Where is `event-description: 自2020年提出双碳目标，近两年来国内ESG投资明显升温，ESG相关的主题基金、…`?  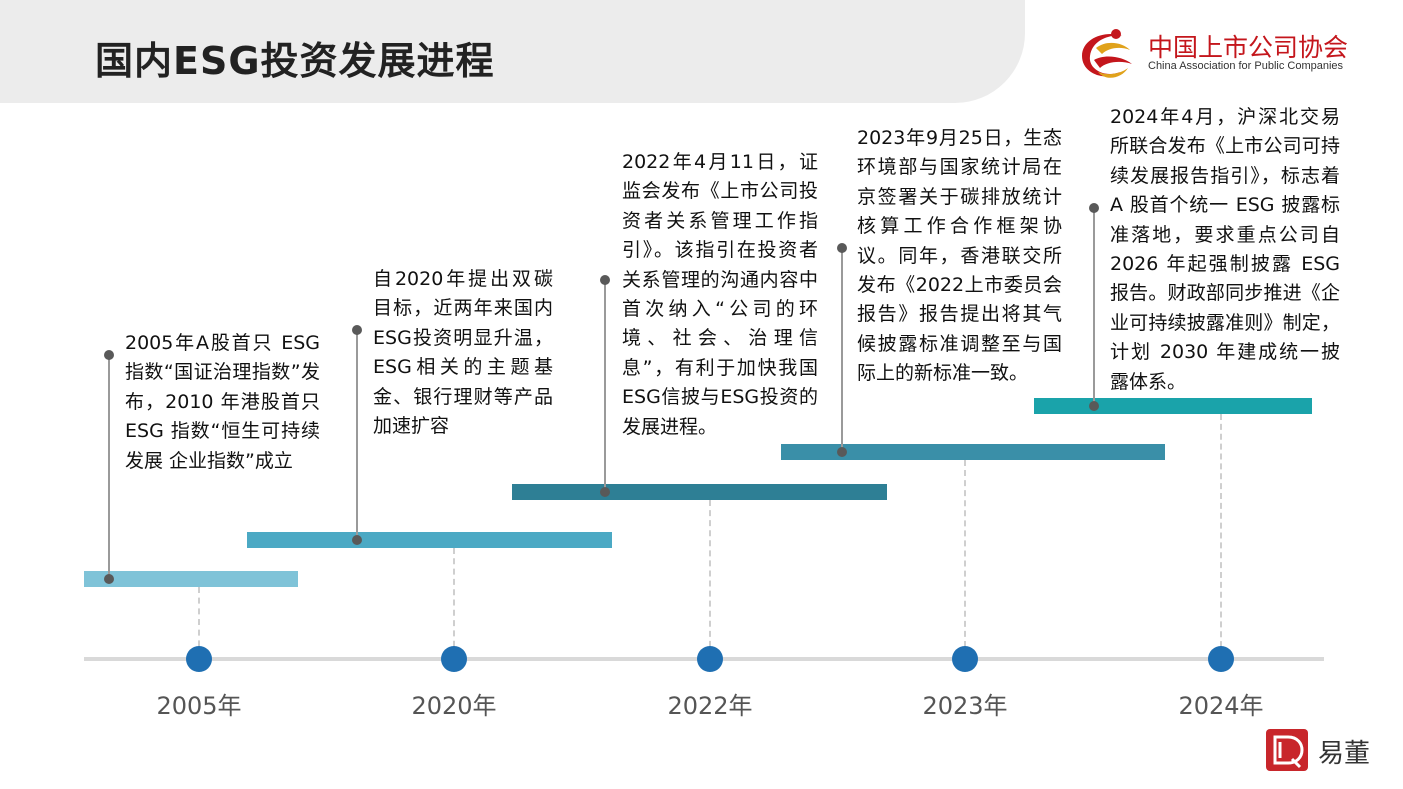
event-description: 自2020年提出双碳目标，近两年来国内ESG投资明显升温，ESG相关的主题基金、… is located at coordinates (463, 353).